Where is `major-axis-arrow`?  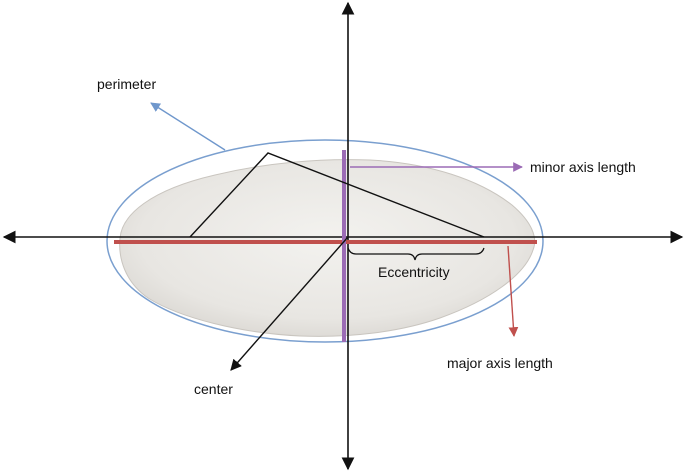 major-axis-arrow is located at coordinates (513, 291).